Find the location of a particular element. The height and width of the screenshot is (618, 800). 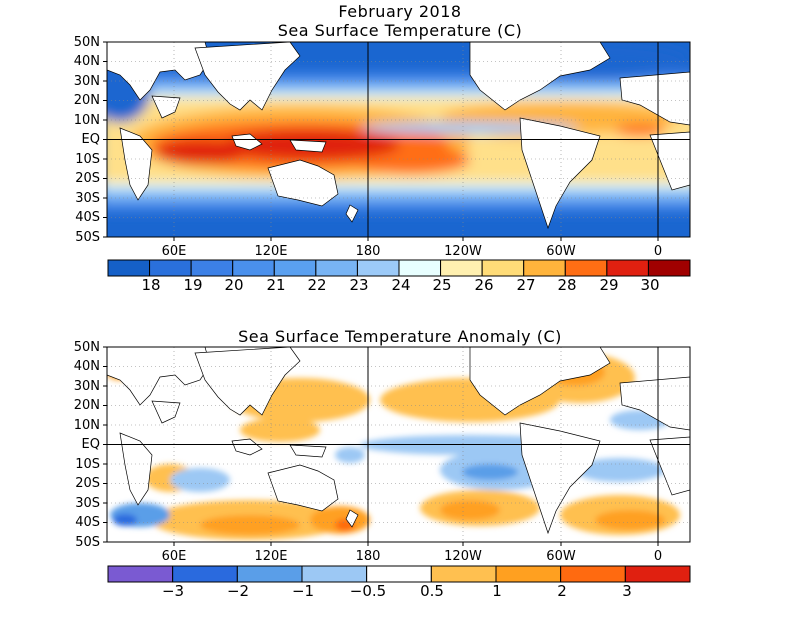

sst-colorbar-label: 25 is located at coordinates (442, 285).